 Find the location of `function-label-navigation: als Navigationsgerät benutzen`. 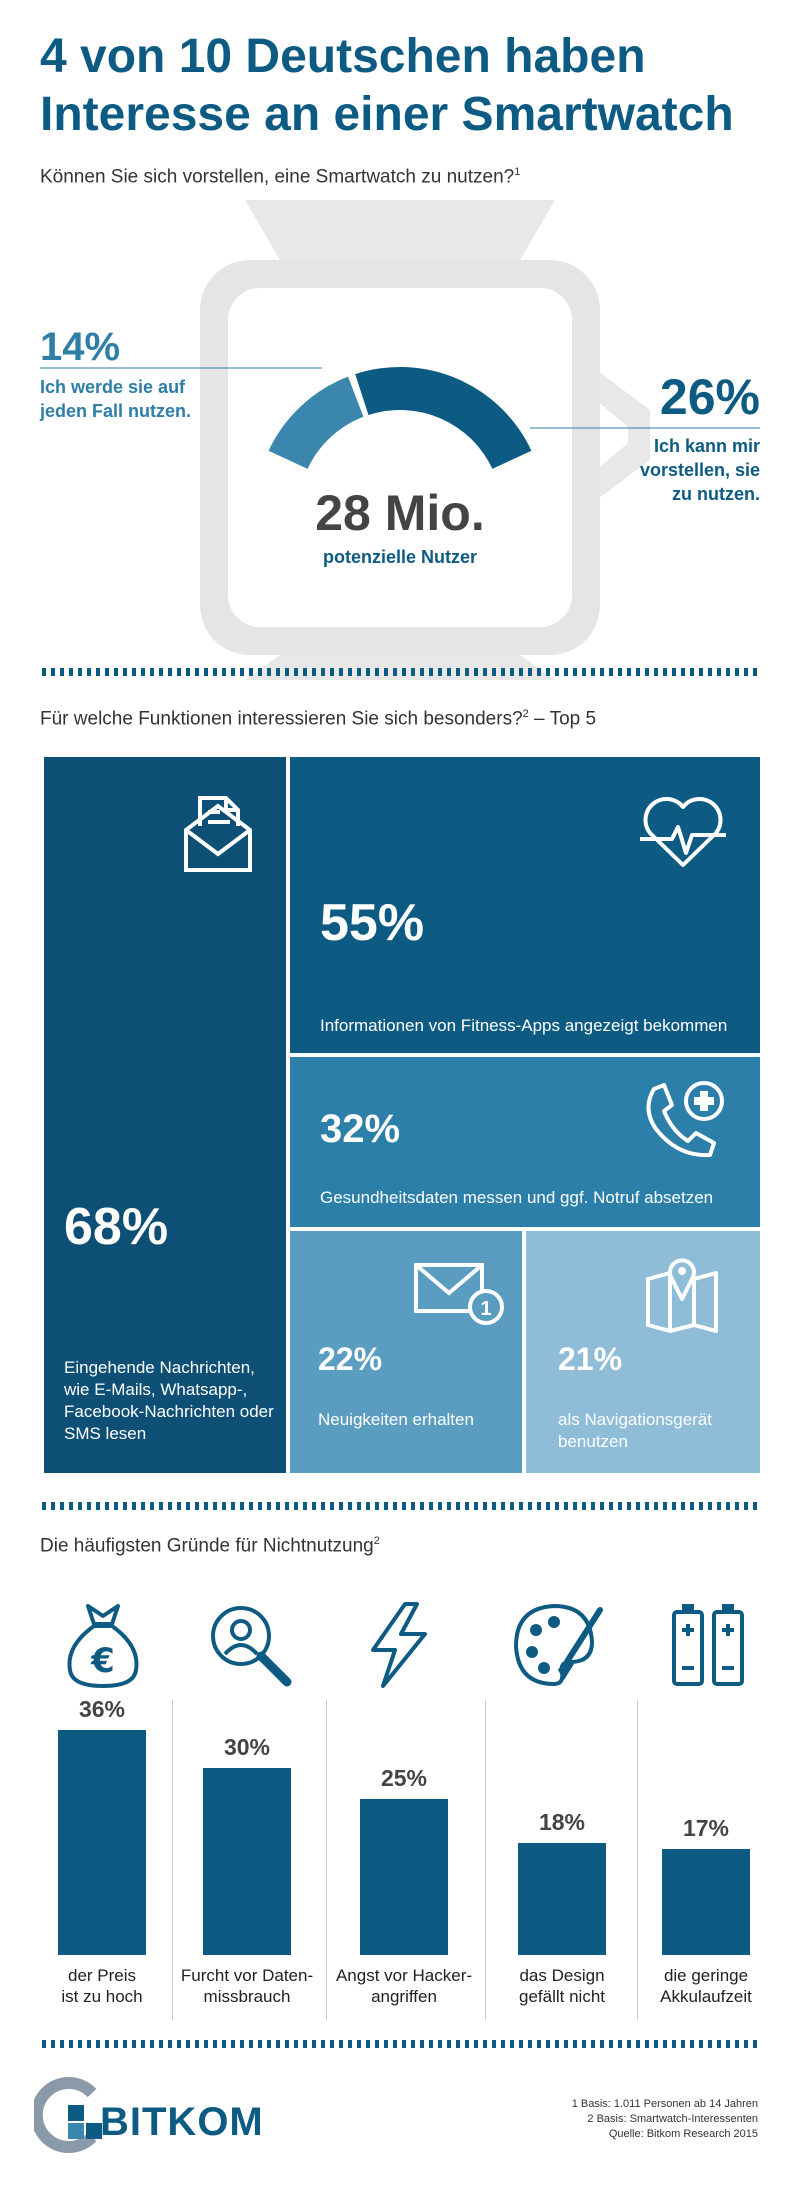

function-label-navigation: als Navigationsgerät benutzen is located at coordinates (635, 1431).